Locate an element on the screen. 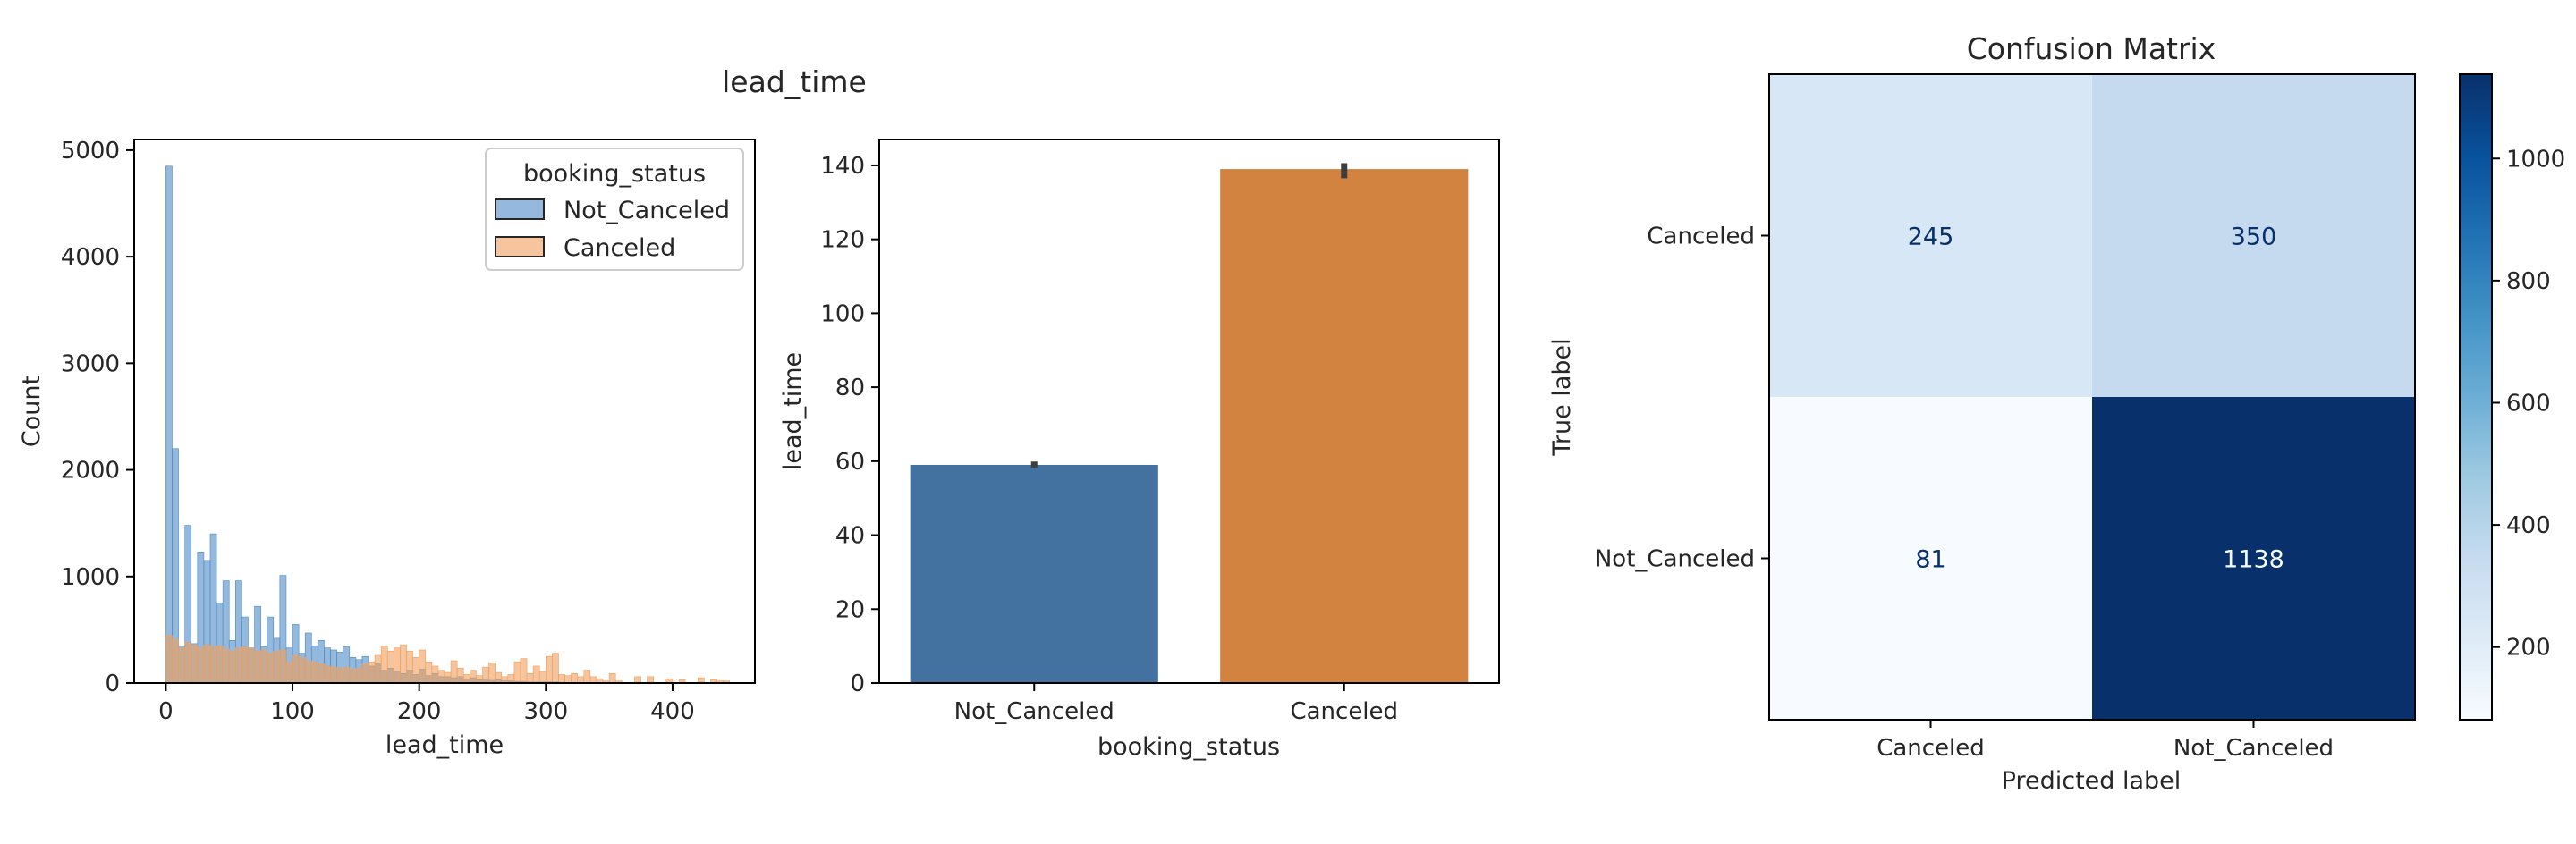 This screenshot has width=2576, height=844. barplot-xlabel: booking_status is located at coordinates (1188, 747).